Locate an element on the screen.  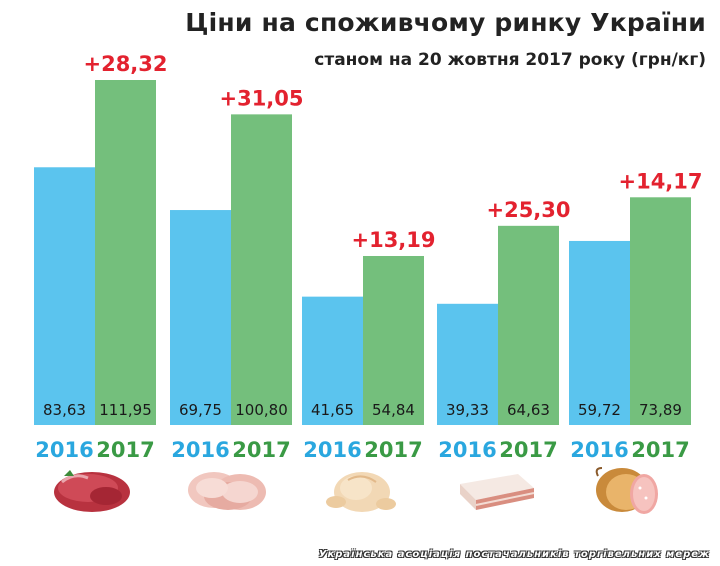
value-label: 39,33 is located at coordinates (467, 410).